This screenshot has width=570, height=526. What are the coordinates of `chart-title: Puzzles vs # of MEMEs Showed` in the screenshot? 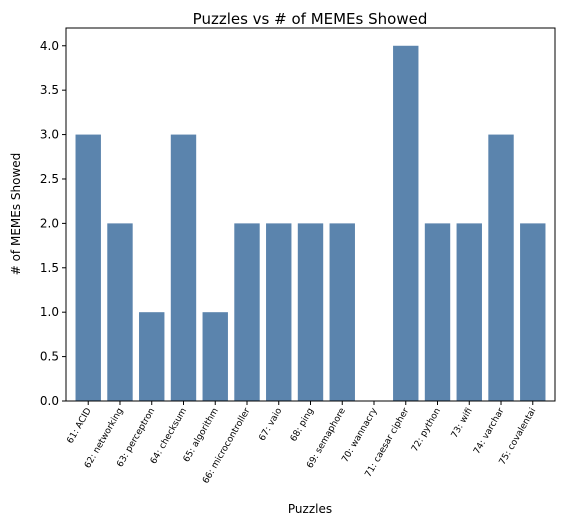 It's located at (310, 19).